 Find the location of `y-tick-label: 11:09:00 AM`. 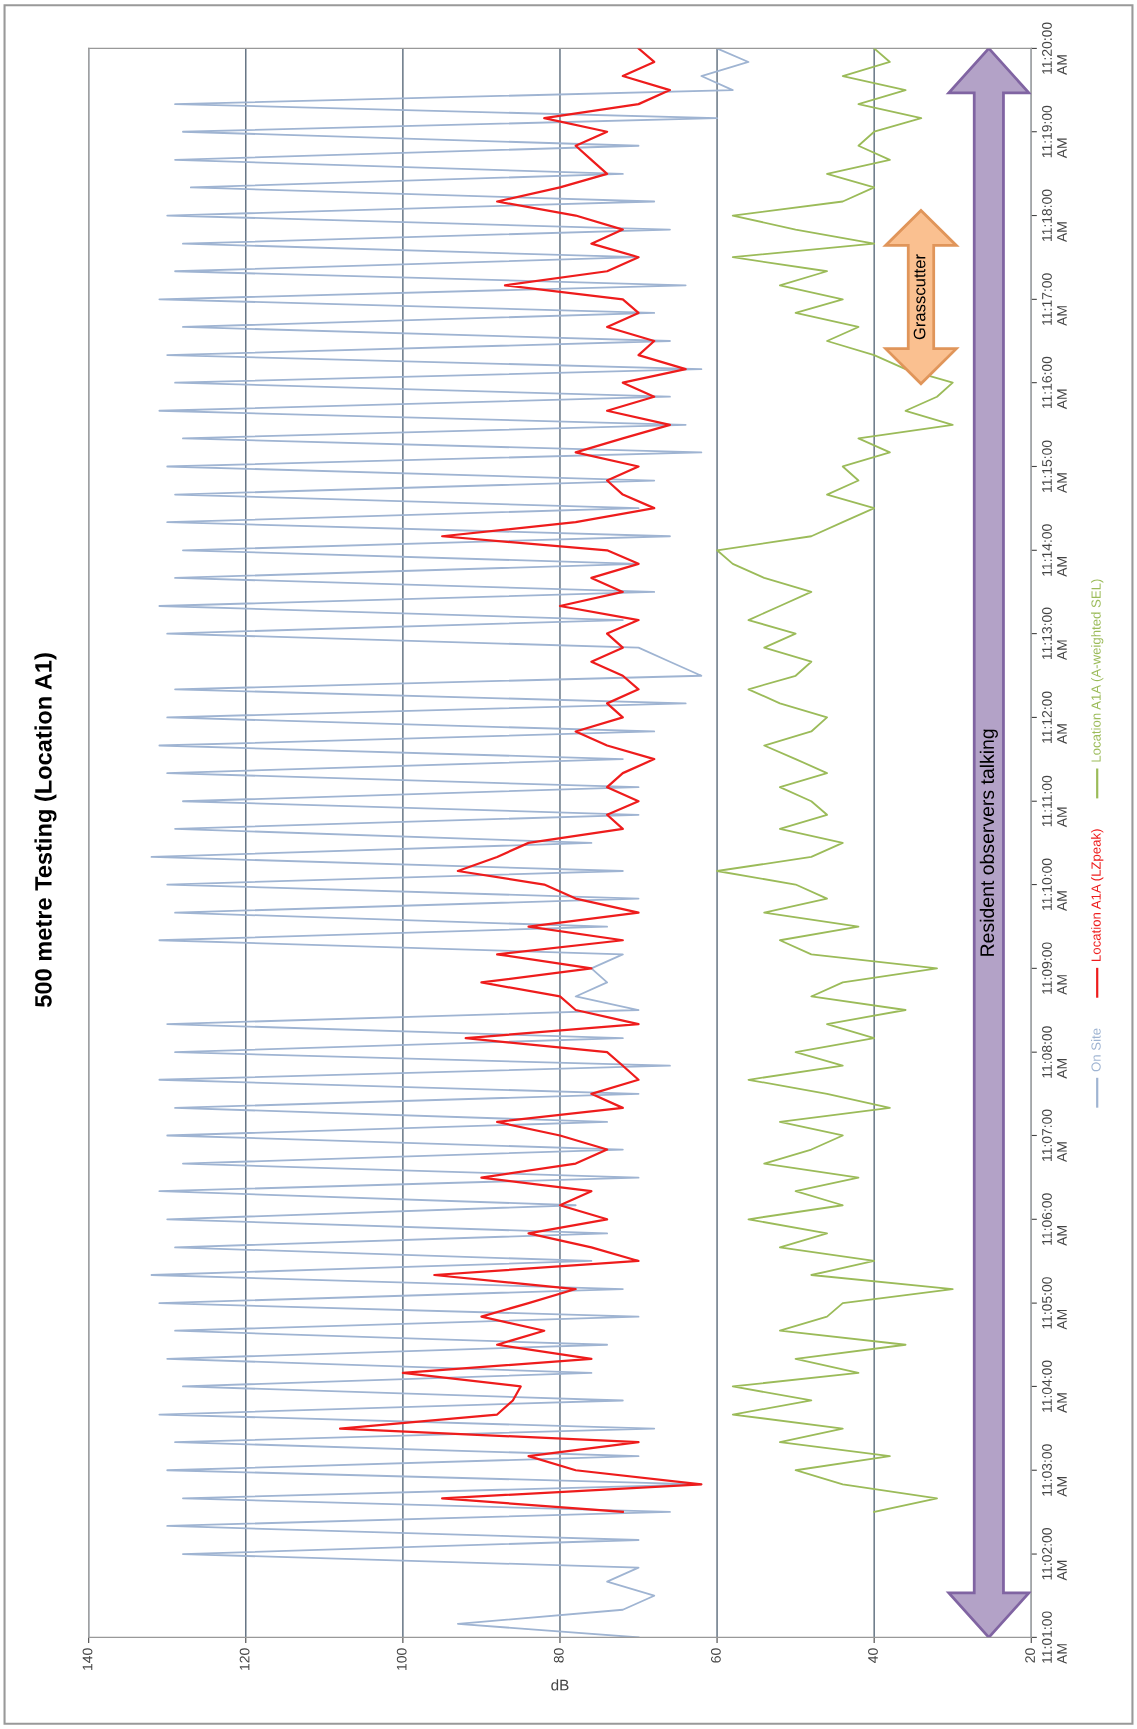

y-tick-label: 11:09:00 AM is located at coordinates (1054, 968).